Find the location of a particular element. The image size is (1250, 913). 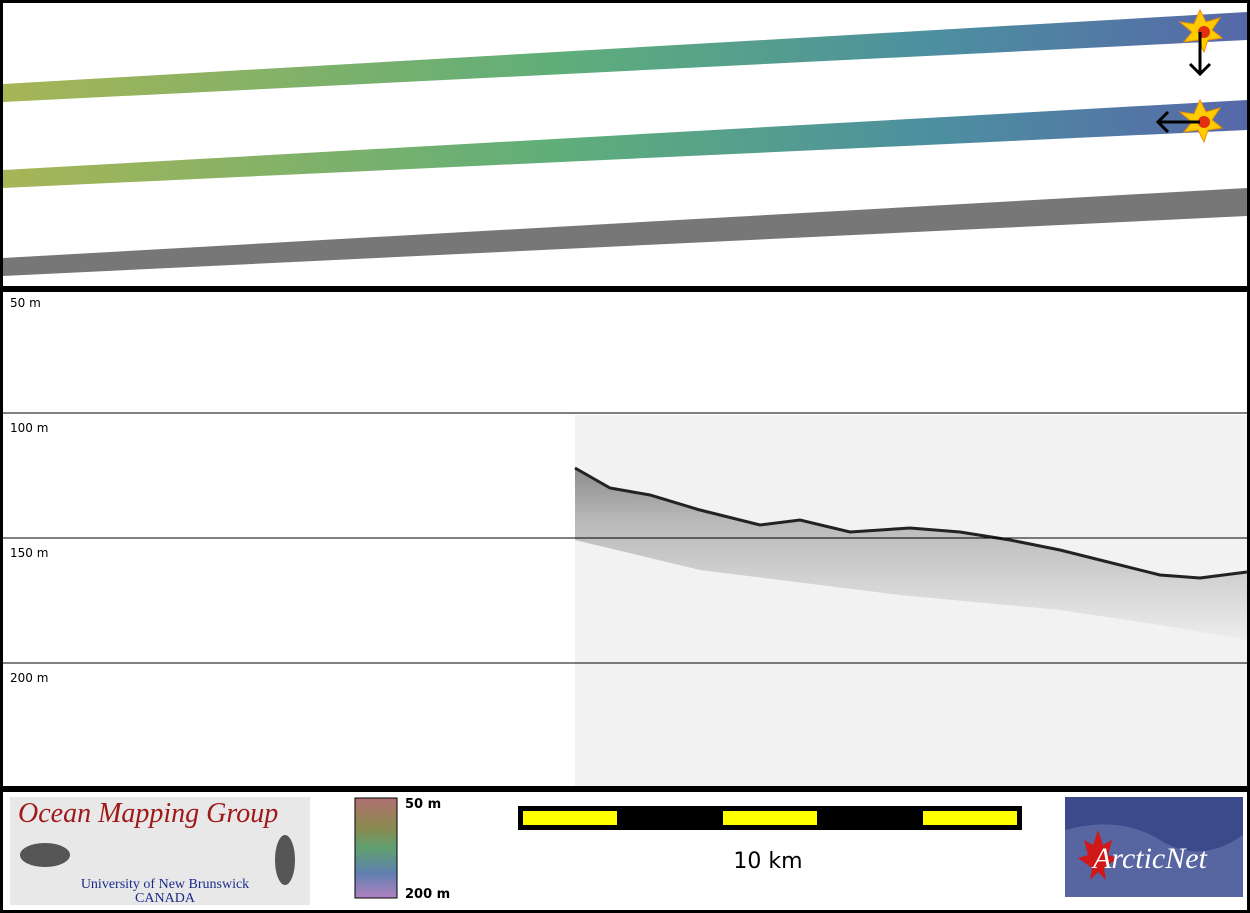

seismic-reflector is located at coordinates (911, 554).